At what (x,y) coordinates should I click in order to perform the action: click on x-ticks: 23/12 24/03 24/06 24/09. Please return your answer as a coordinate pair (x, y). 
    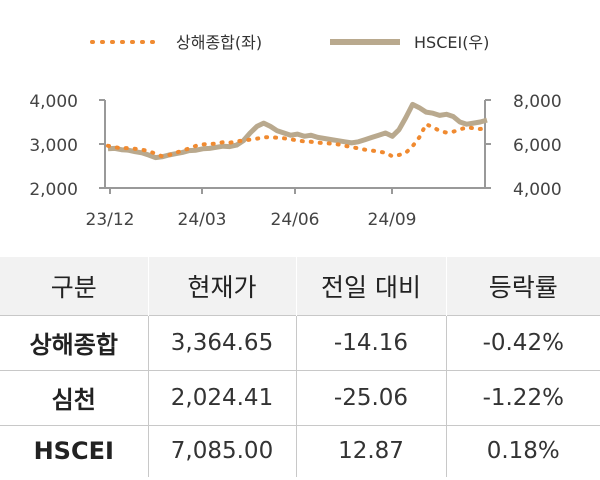
    Looking at the image, I should click on (251, 209).